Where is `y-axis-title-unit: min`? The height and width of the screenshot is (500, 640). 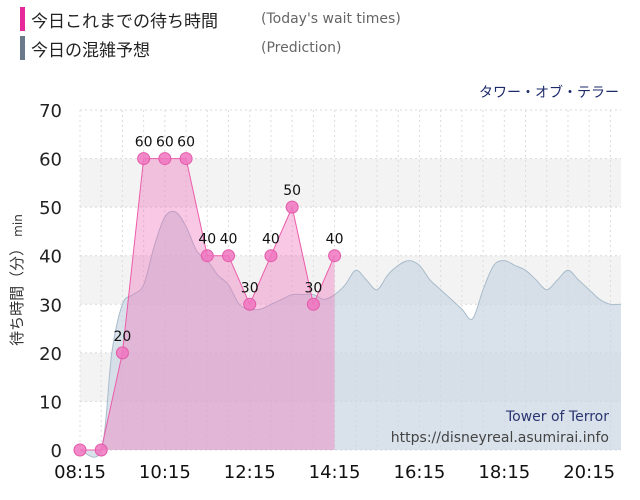
y-axis-title-unit: min is located at coordinates (18, 225).